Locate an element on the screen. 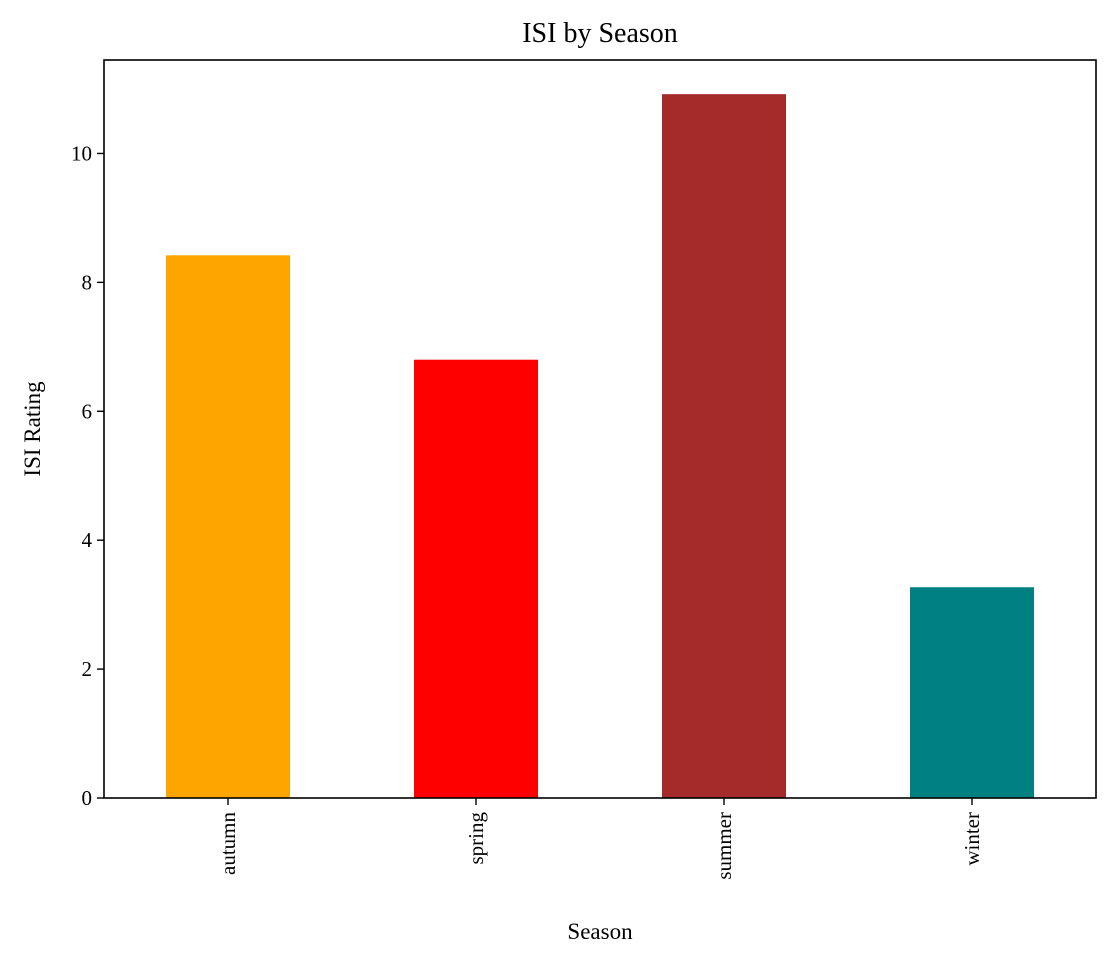 The height and width of the screenshot is (964, 1116). y-tick-label-8: 8 is located at coordinates (87, 282).